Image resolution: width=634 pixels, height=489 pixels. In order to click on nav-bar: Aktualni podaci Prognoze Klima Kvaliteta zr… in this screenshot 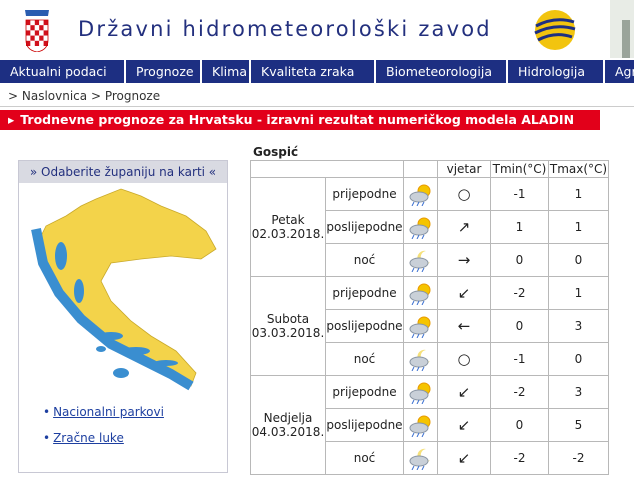, I will do `click(317, 71)`.